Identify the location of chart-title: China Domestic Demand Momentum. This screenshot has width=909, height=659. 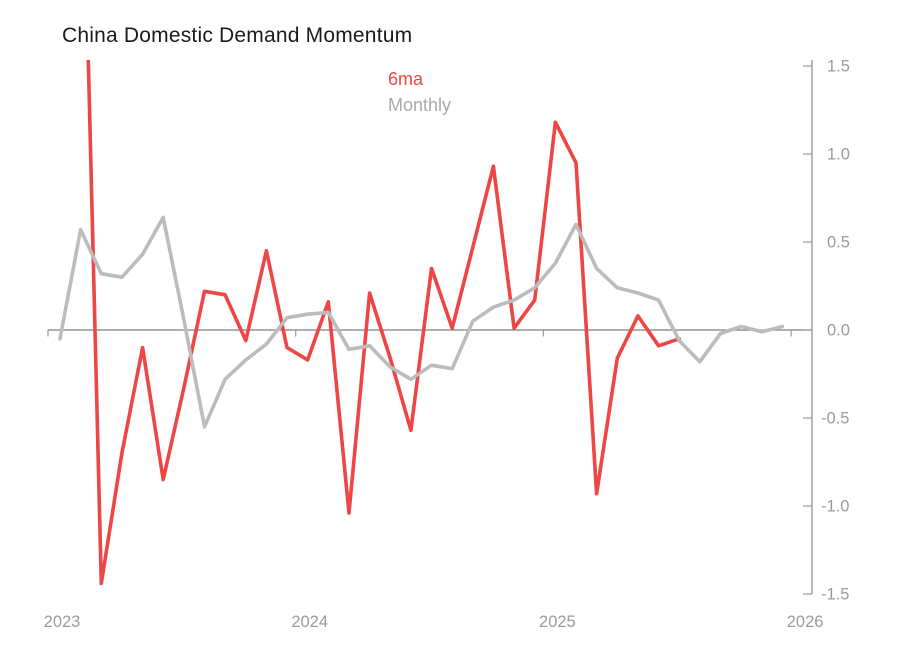
(237, 35).